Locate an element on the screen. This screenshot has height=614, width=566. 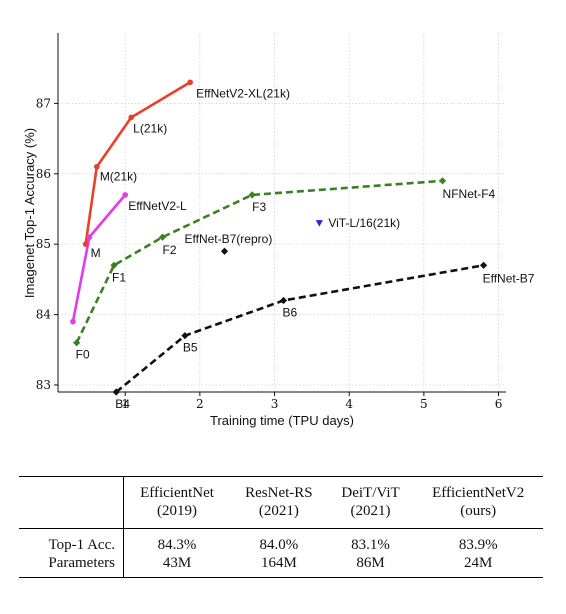
point-label: B5 is located at coordinates (190, 348).